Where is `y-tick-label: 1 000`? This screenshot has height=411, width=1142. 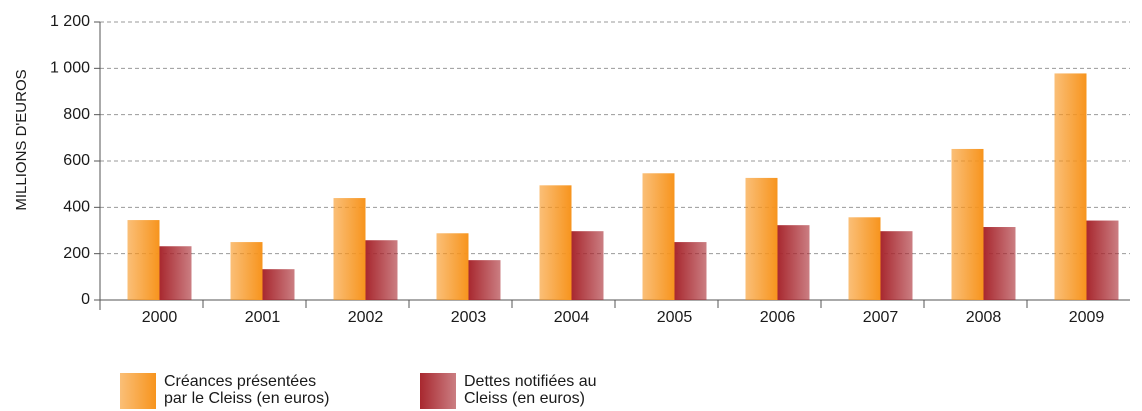
y-tick-label: 1 000 is located at coordinates (70, 68).